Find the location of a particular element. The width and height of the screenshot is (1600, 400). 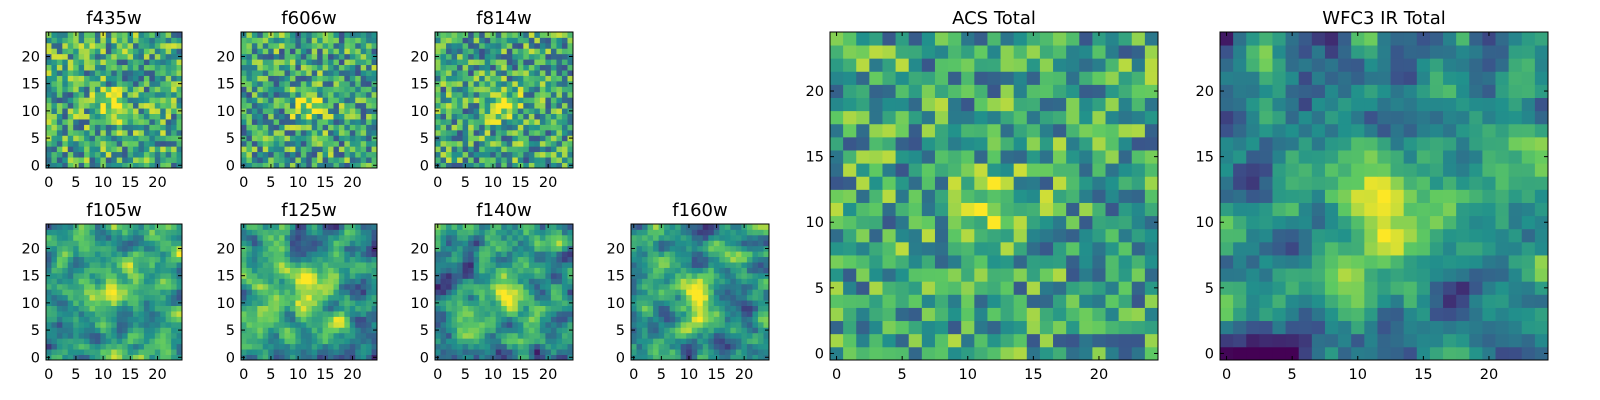

y-tick-label: 0 is located at coordinates (620, 358).